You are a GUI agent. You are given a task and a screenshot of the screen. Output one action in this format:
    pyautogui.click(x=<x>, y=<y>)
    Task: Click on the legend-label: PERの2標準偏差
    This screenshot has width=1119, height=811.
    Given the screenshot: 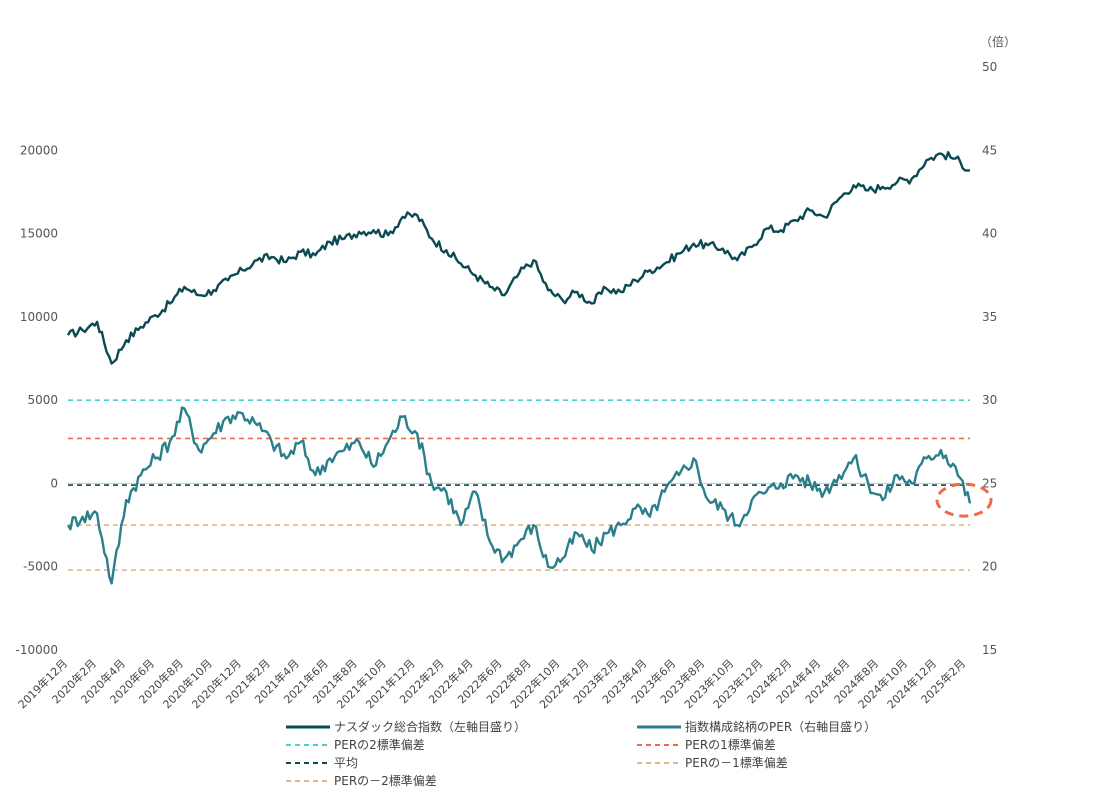 What is the action you would take?
    pyautogui.click(x=379, y=744)
    